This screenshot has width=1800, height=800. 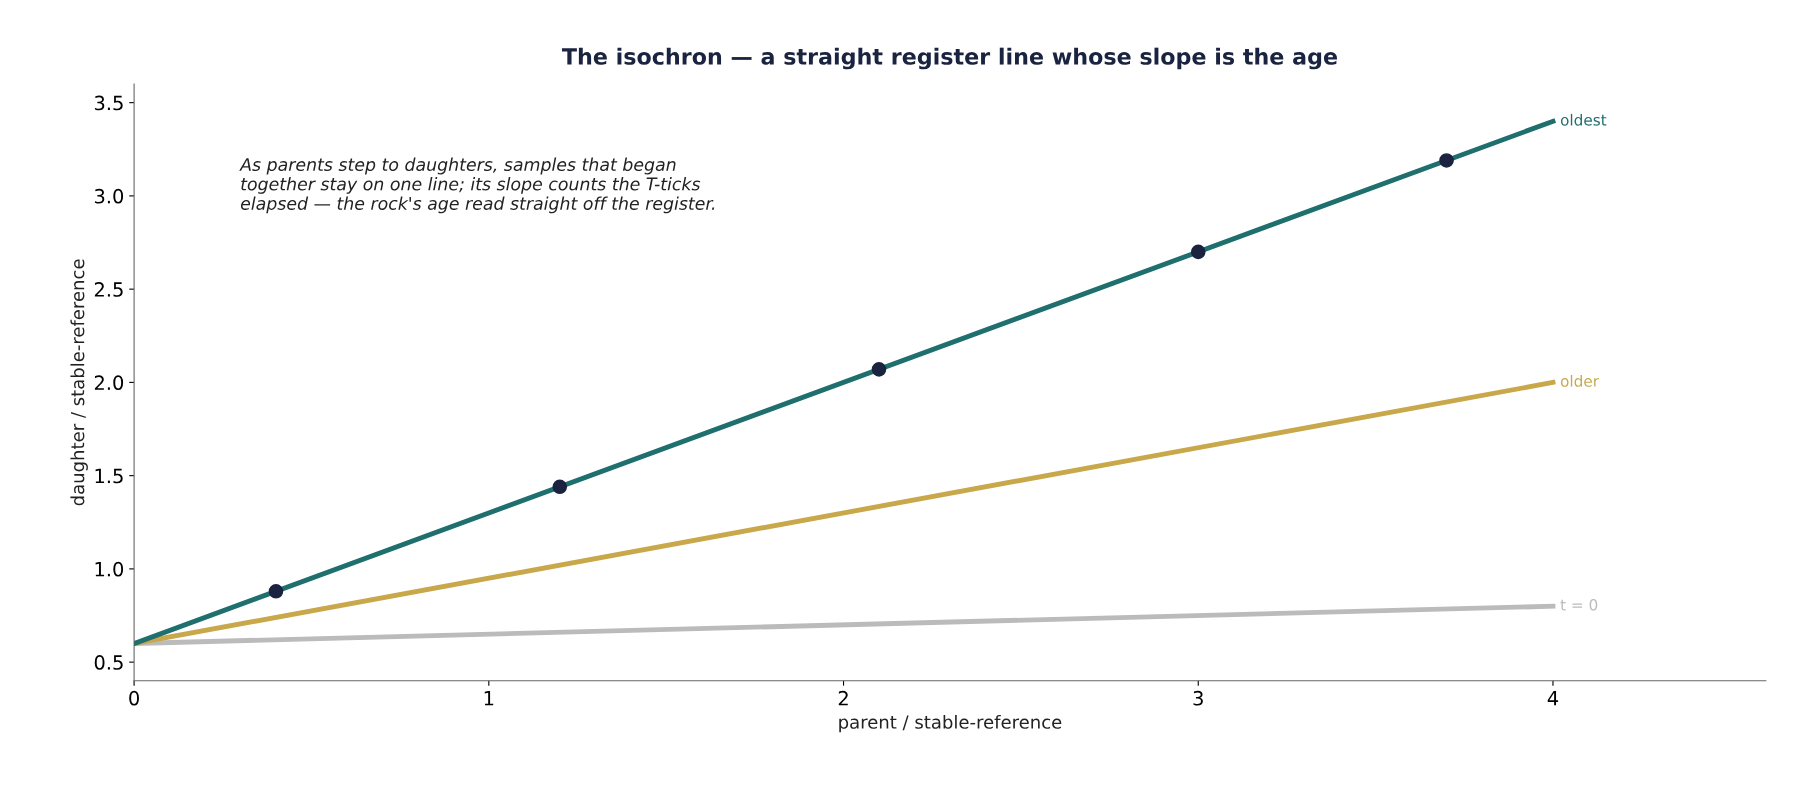 What do you see at coordinates (1198, 698) in the screenshot?
I see `x-tick-label: 3` at bounding box center [1198, 698].